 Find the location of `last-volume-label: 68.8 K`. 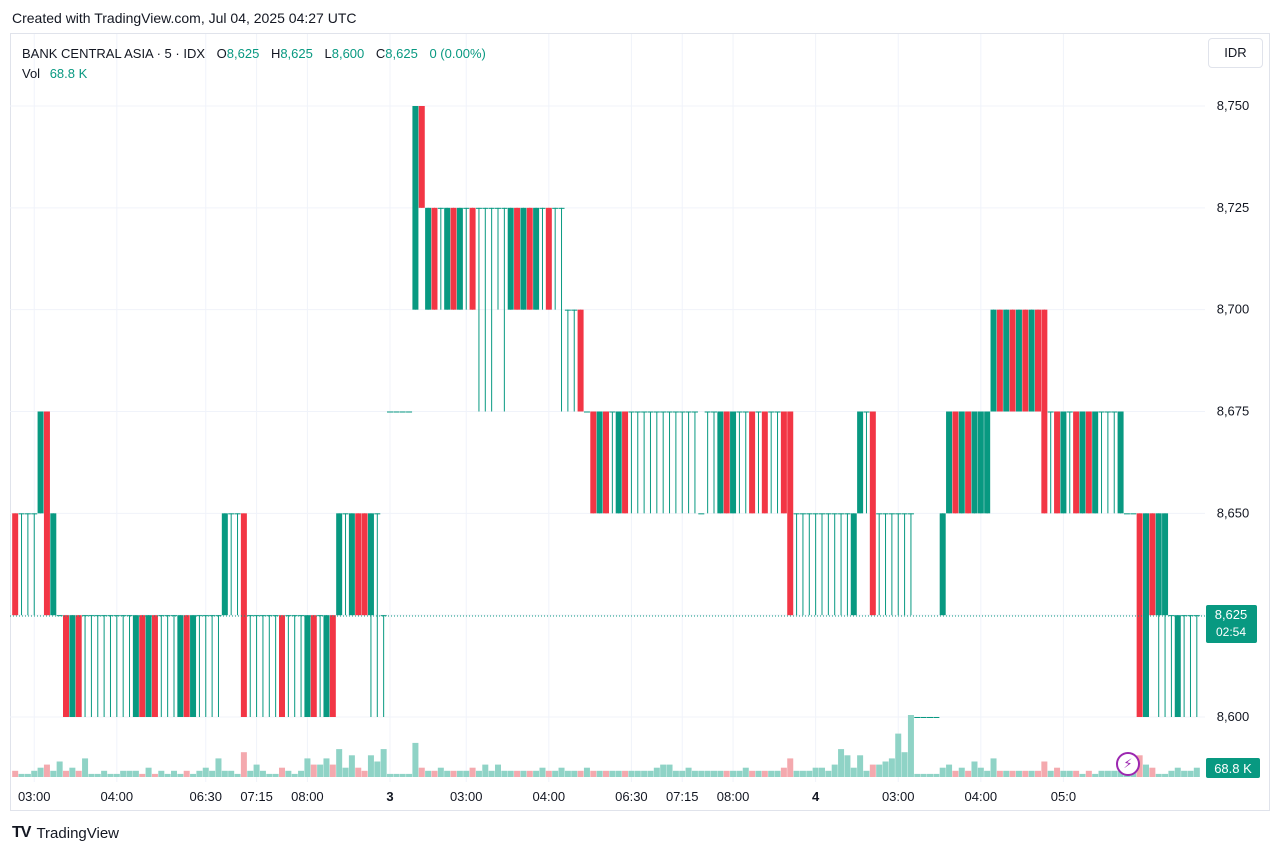

last-volume-label: 68.8 K is located at coordinates (1233, 768).